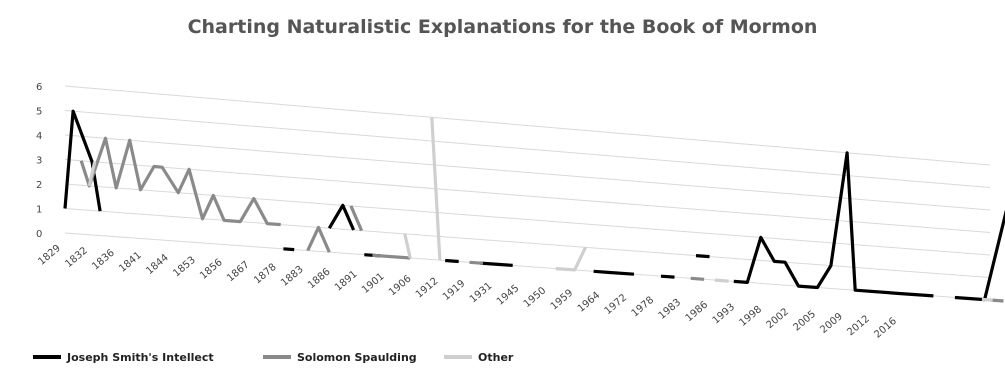 Image resolution: width=1005 pixels, height=377 pixels. Describe the element at coordinates (76, 257) in the screenshot. I see `x-tick-label: 1832` at that location.